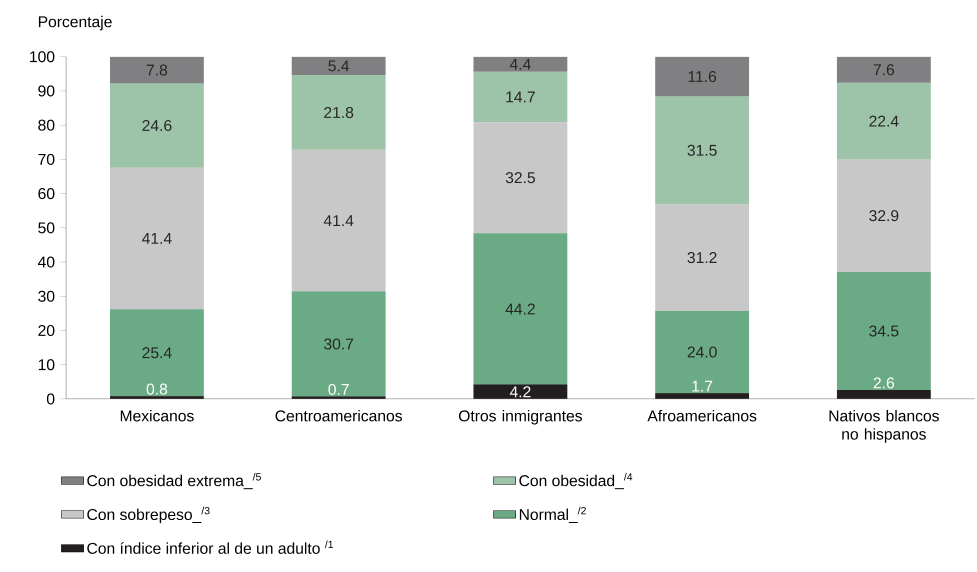 The height and width of the screenshot is (572, 977). Describe the element at coordinates (174, 481) in the screenshot. I see `legend-label: Con obesidad extrema_$^{/5}$` at that location.